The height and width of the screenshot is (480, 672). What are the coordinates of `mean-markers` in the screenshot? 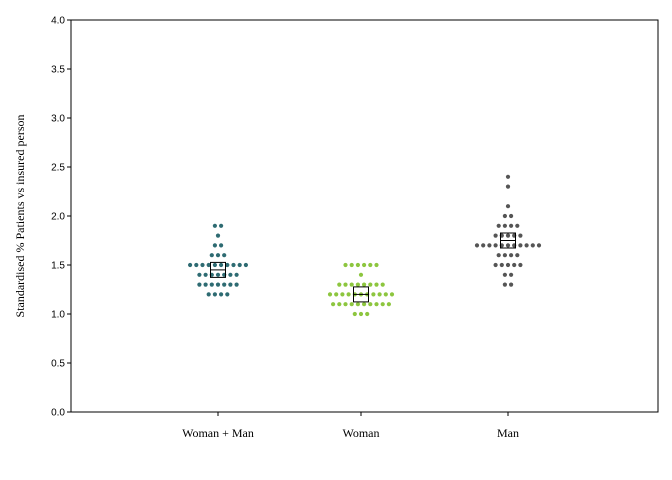 It's located at (363, 267).